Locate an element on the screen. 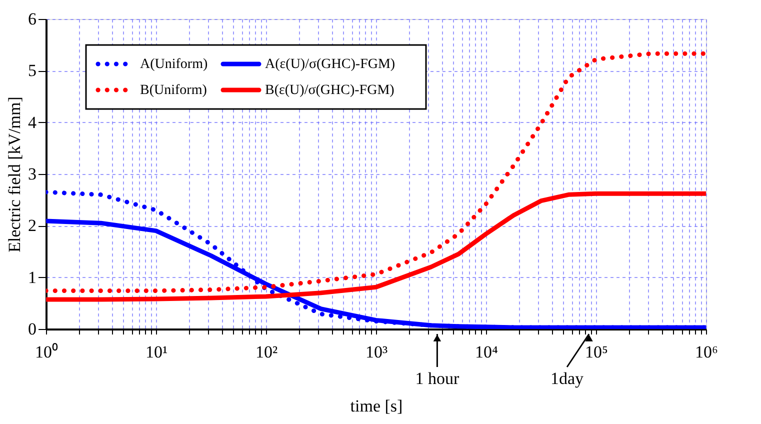  x-tick-label: 10³ is located at coordinates (376, 352).